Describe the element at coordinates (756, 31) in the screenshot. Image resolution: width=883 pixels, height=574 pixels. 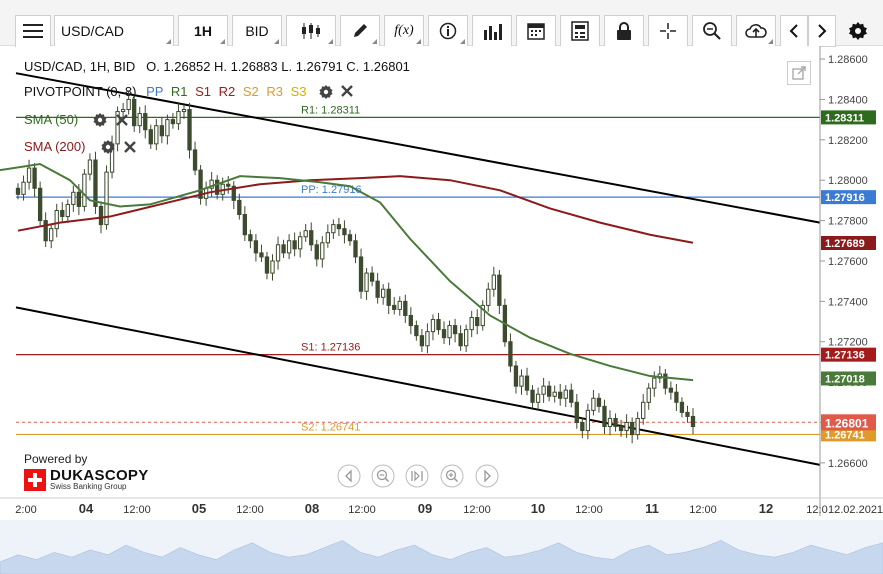
I see `cloud-upload-icon` at that location.